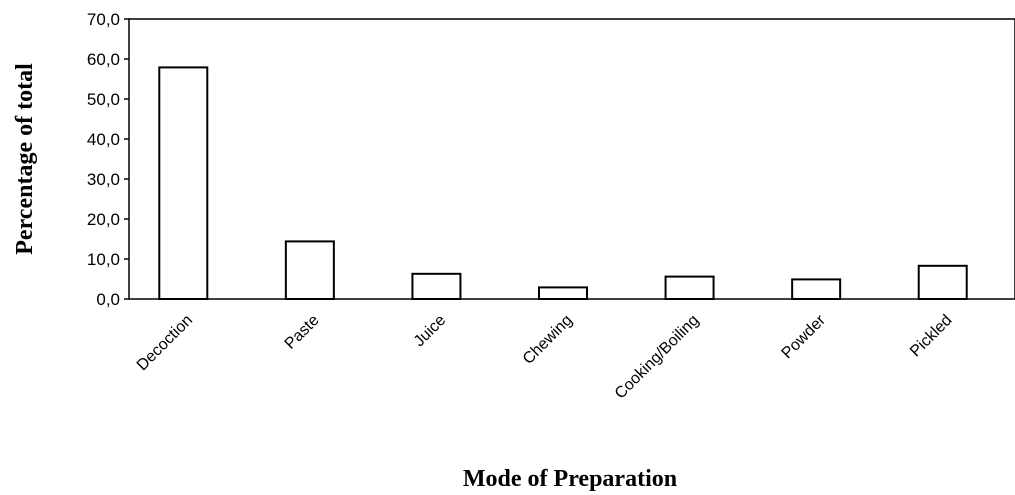 The image size is (1015, 495). What do you see at coordinates (430, 331) in the screenshot?
I see `x-tick-label: Juice` at bounding box center [430, 331].